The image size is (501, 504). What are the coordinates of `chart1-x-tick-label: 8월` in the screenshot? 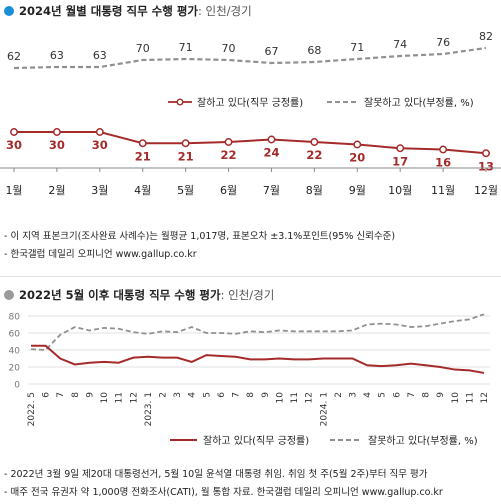 It's located at (314, 190).